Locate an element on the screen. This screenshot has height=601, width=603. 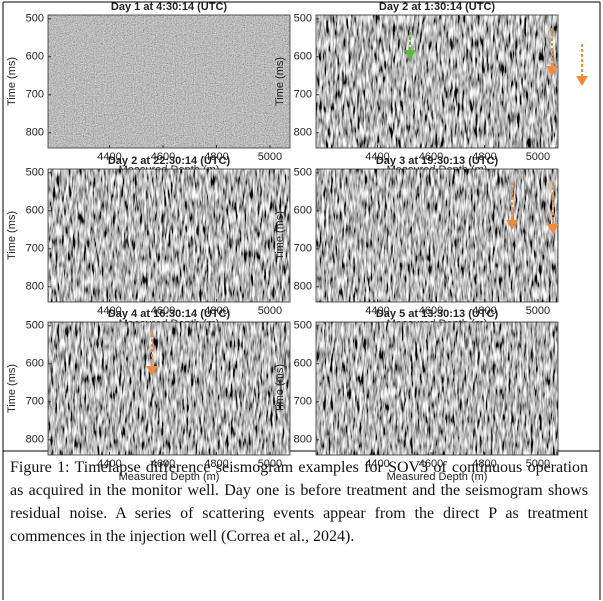
panel-title: Day 5 at 13:30:13 (UTC) is located at coordinates (437, 314).